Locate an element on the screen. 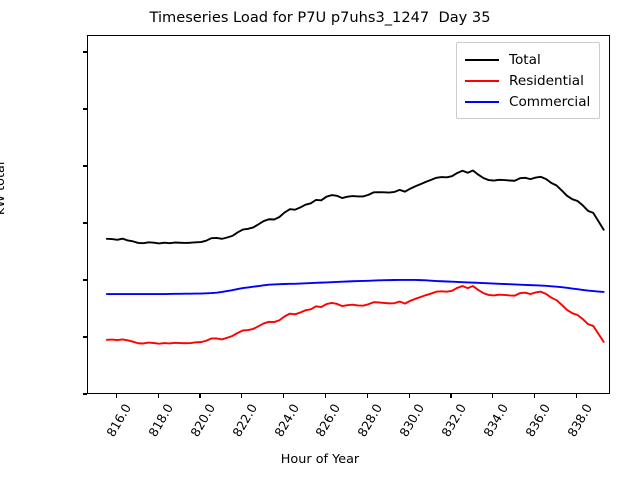 Image resolution: width=640 pixels, height=480 pixels. x-tick-label: 816.0 is located at coordinates (119, 420).